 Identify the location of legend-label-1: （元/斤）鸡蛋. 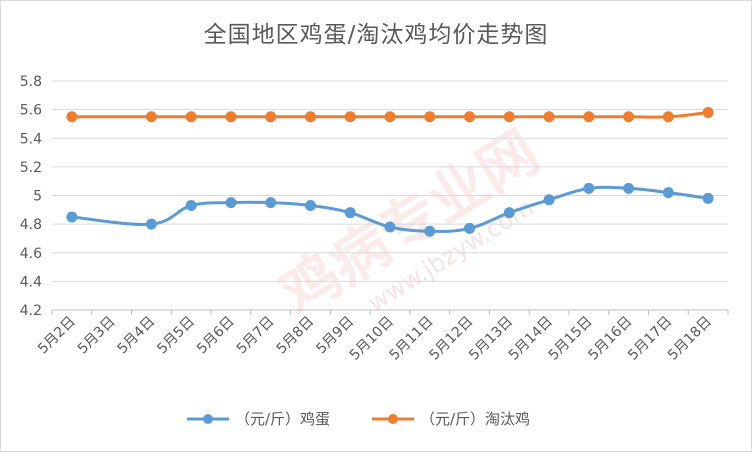
(282, 419).